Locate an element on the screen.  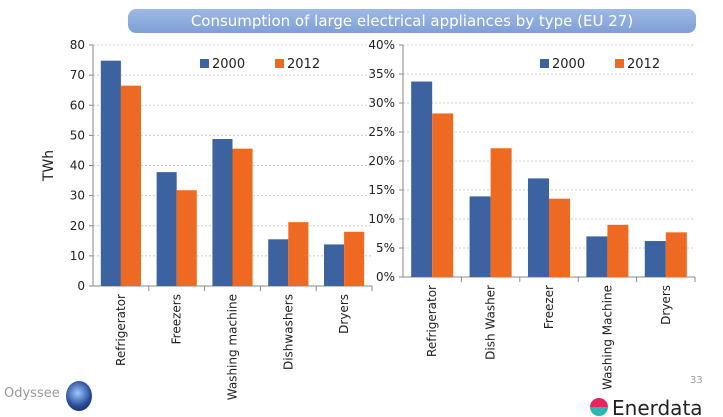
y-tick-label: 30 is located at coordinates (77, 196).